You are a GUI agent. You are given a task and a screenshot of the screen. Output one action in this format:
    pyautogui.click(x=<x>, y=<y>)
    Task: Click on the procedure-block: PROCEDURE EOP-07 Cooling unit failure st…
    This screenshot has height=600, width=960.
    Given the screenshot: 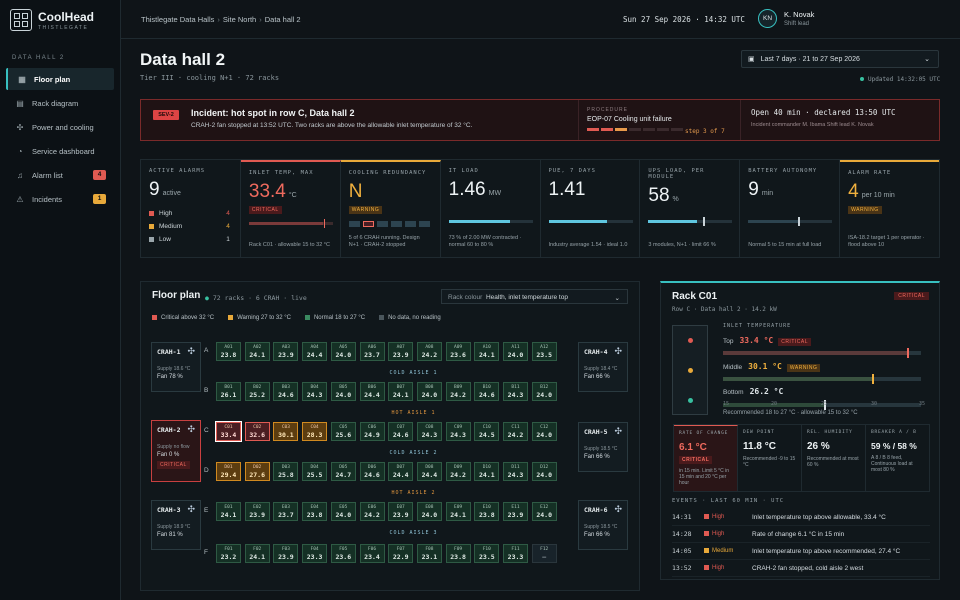 What is the action you would take?
    pyautogui.click(x=658, y=120)
    